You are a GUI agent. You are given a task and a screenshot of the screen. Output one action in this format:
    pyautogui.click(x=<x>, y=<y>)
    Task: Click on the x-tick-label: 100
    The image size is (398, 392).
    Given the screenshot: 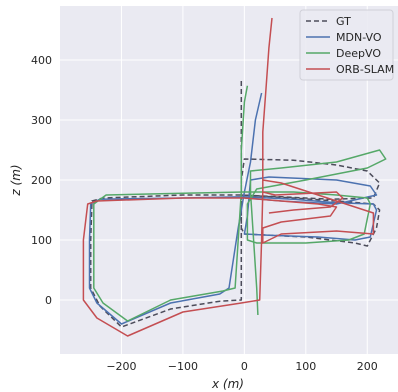 What is the action you would take?
    pyautogui.click(x=305, y=366)
    